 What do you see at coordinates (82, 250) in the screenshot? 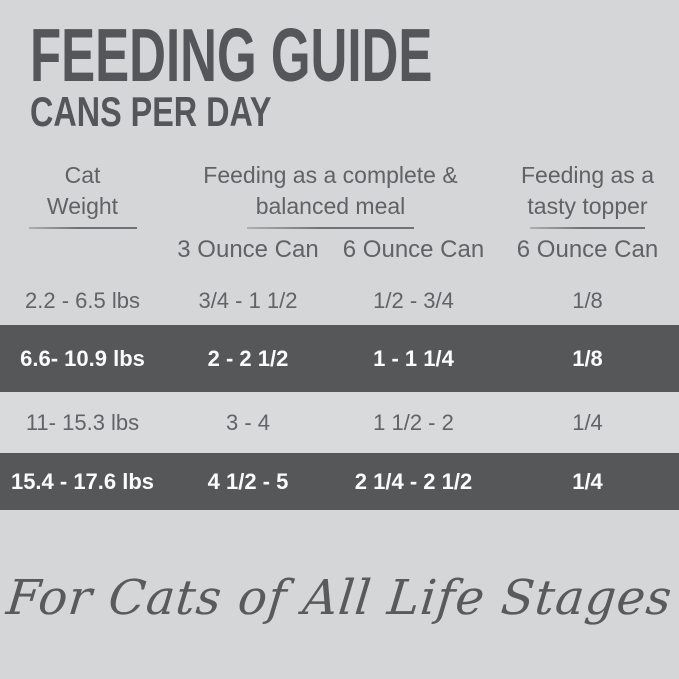
I see `subheader-empty` at bounding box center [82, 250].